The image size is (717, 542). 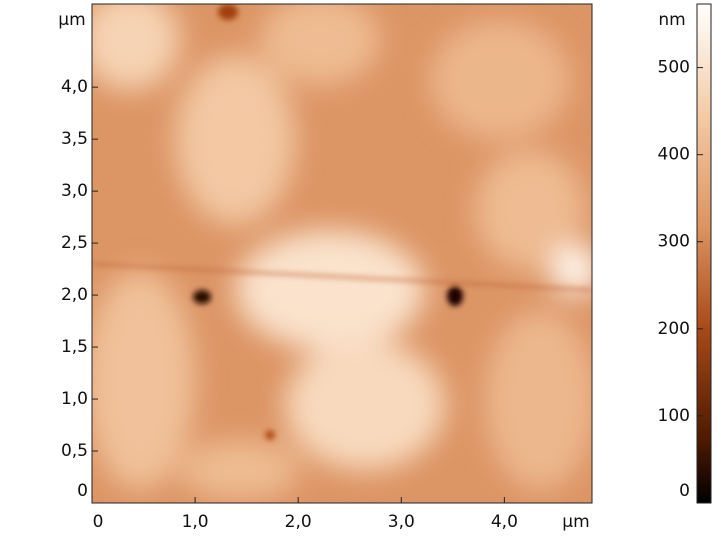 What do you see at coordinates (74, 399) in the screenshot?
I see `y-tick-label: 1,0` at bounding box center [74, 399].